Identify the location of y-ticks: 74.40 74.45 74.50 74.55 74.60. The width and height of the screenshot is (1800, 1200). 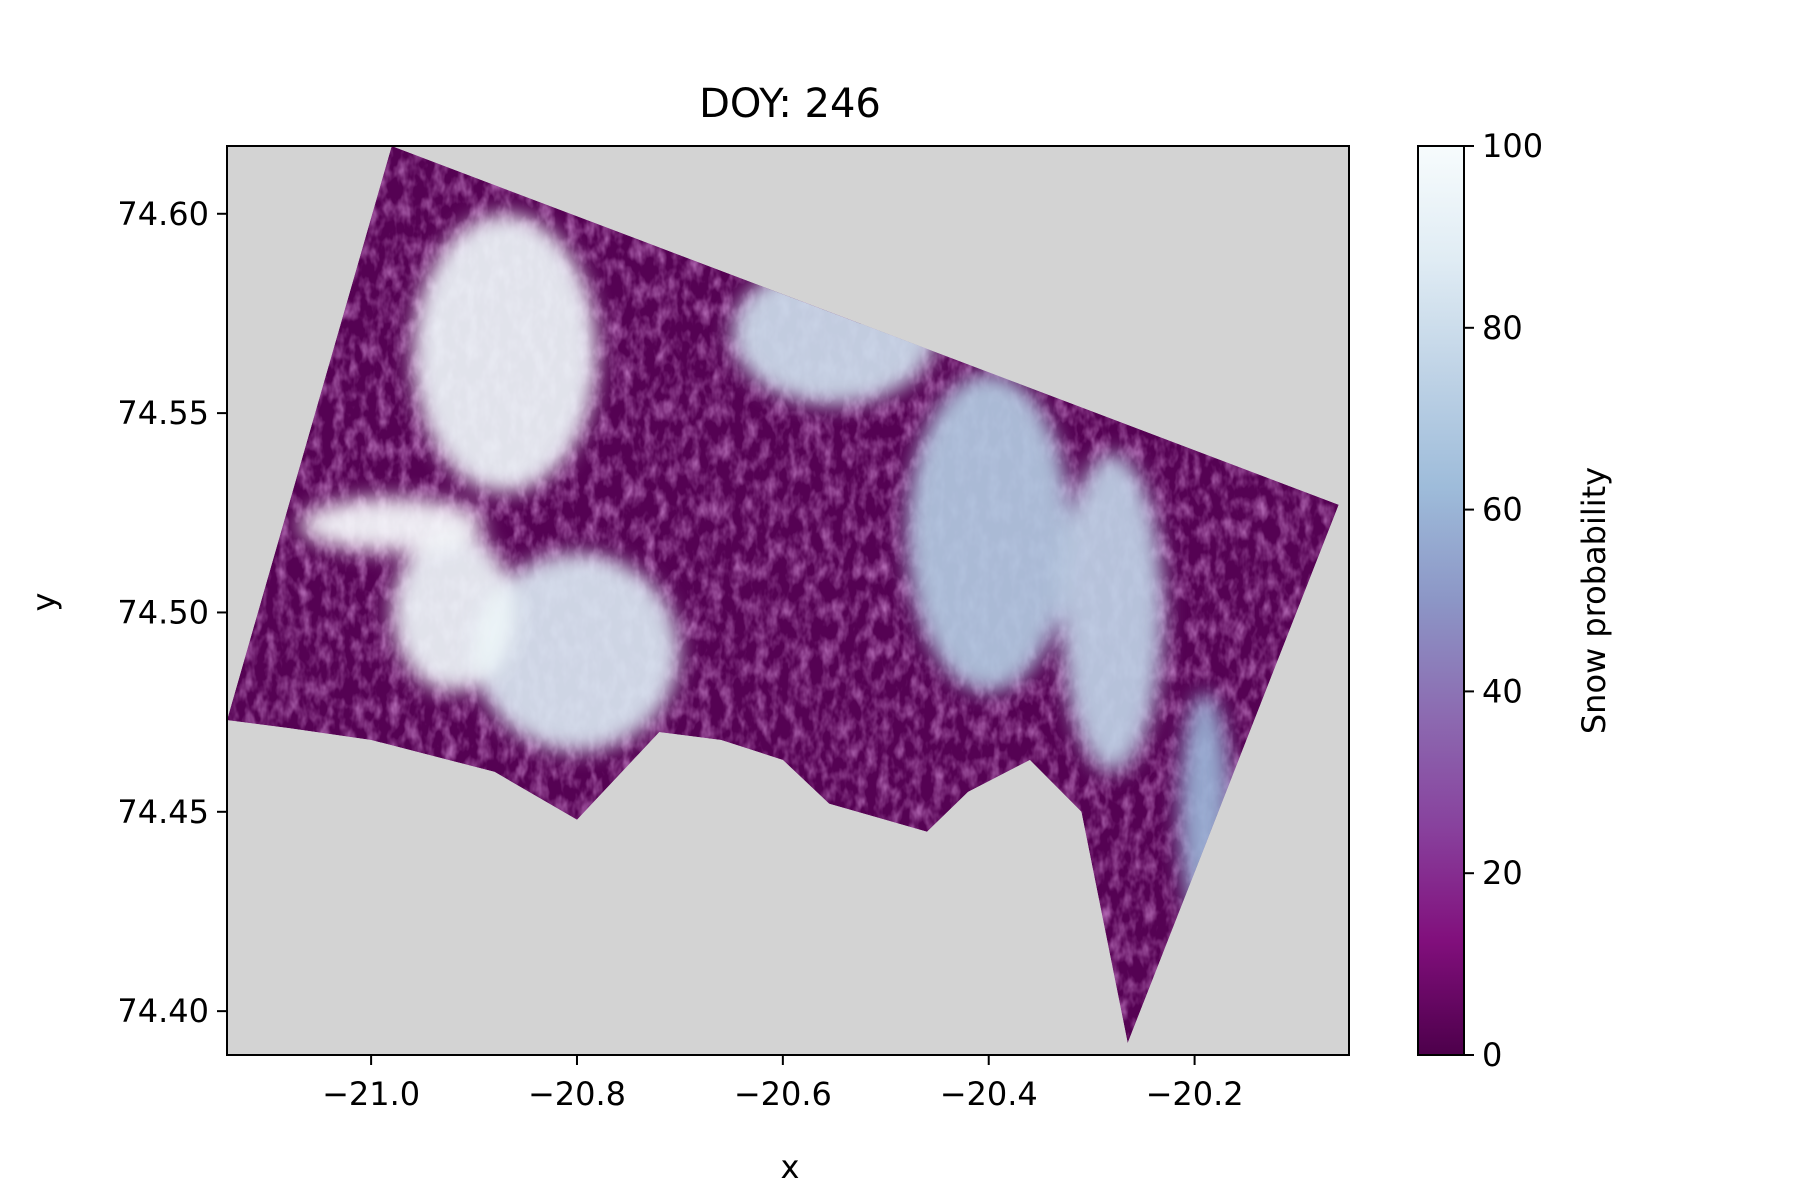
(172, 612).